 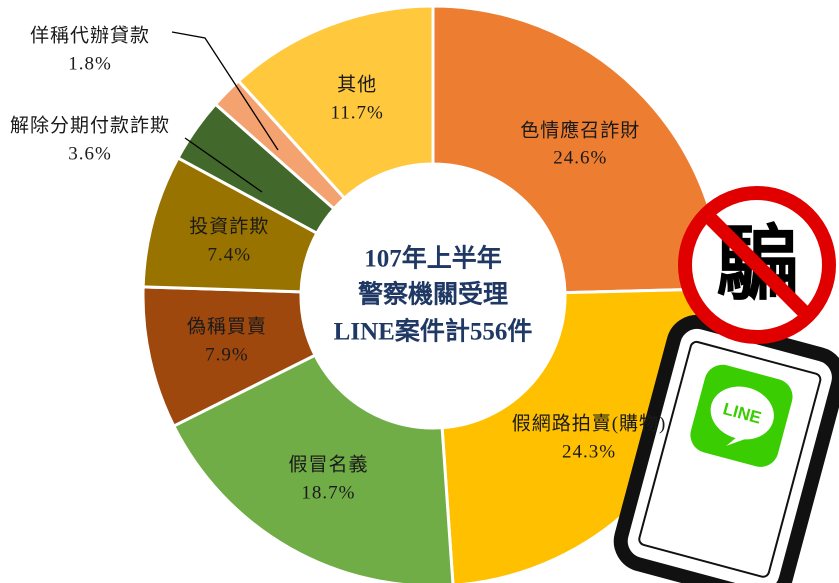 What do you see at coordinates (357, 85) in the screenshot?
I see `category-label: 其他` at bounding box center [357, 85].